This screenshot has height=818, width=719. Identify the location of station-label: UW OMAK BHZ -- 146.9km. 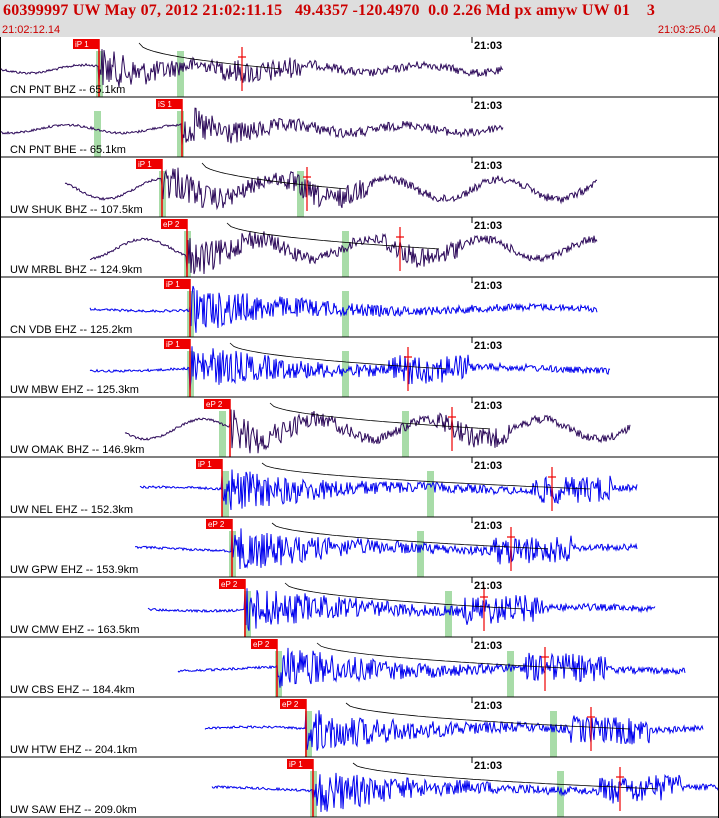
(77, 450).